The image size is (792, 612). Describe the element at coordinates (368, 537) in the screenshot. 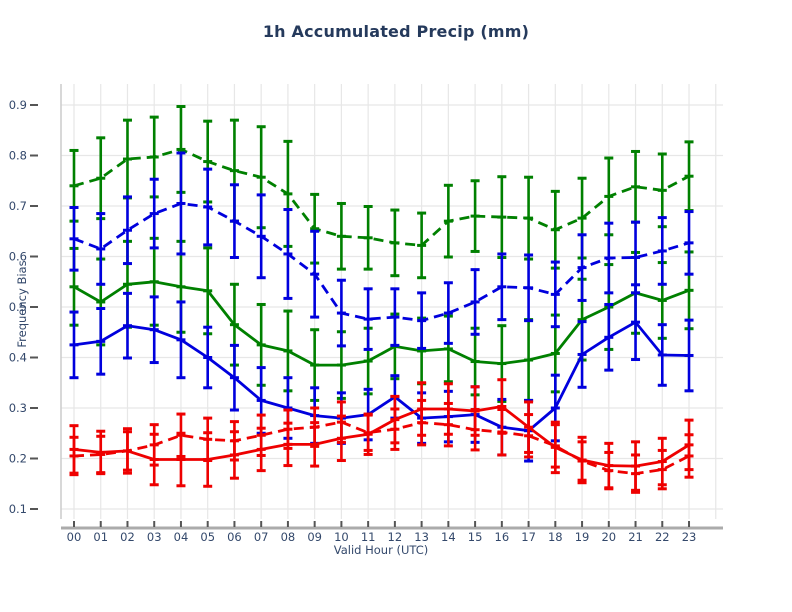

I see `x-tick-label: 11` at that location.